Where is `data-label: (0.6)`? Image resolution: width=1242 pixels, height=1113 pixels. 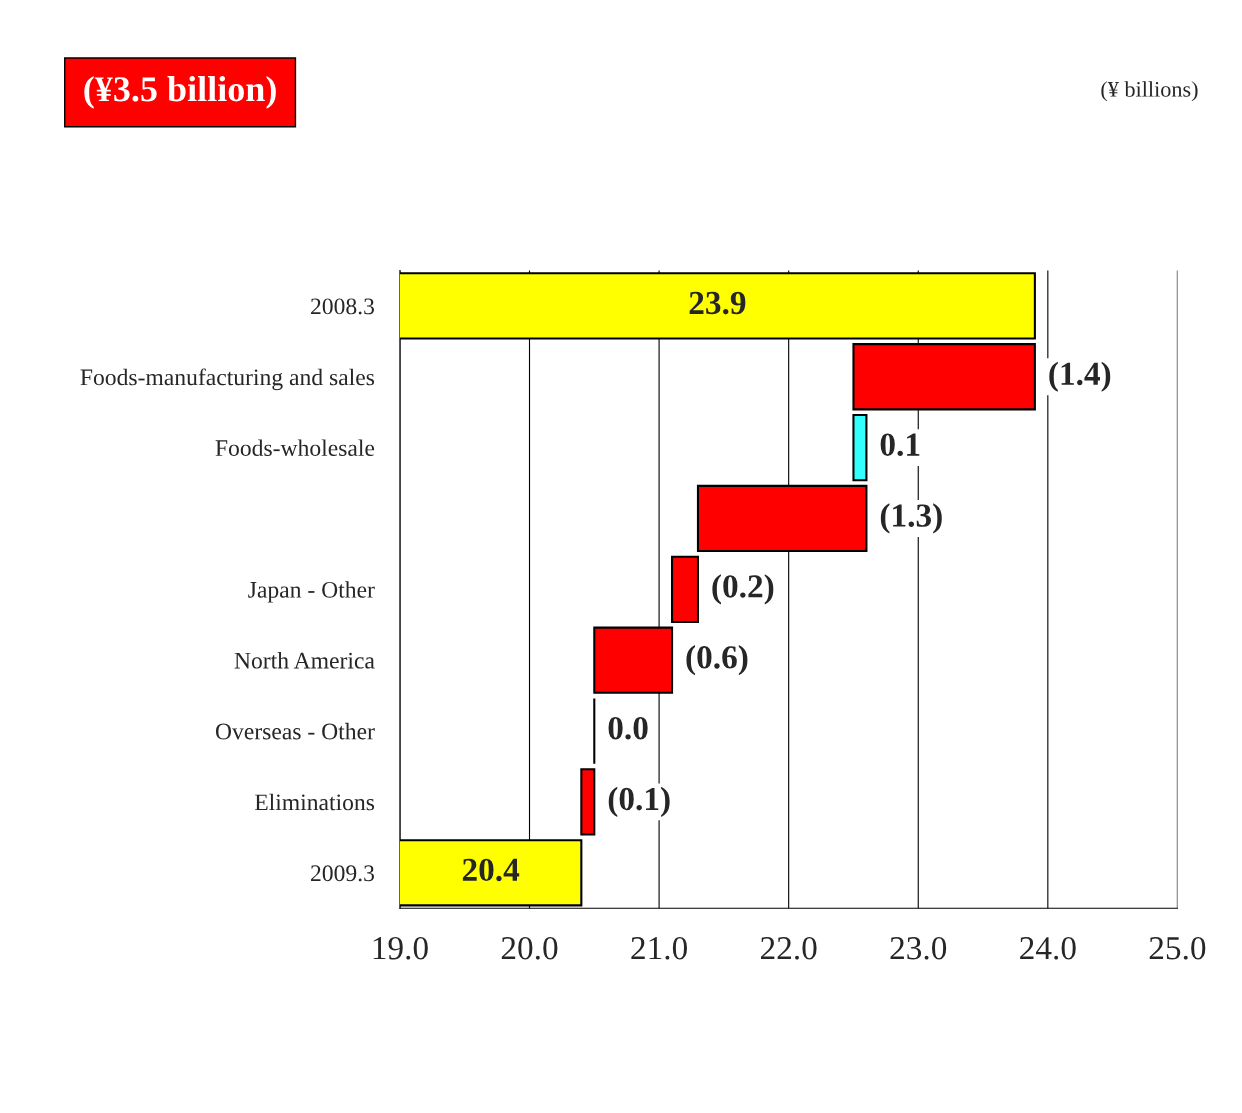
data-label: (0.6) is located at coordinates (717, 660).